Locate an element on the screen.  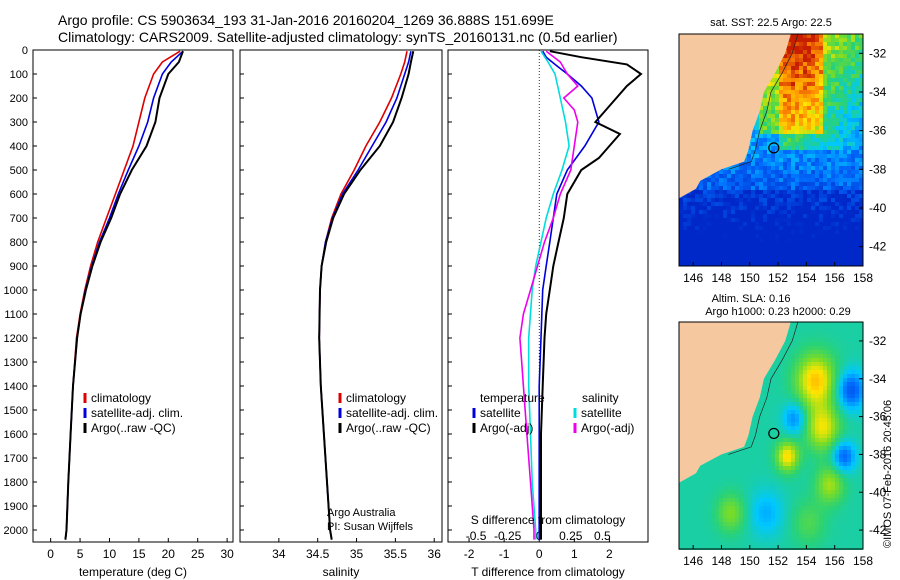
legend-label: Argo(..raw -QC) is located at coordinates (133, 428).